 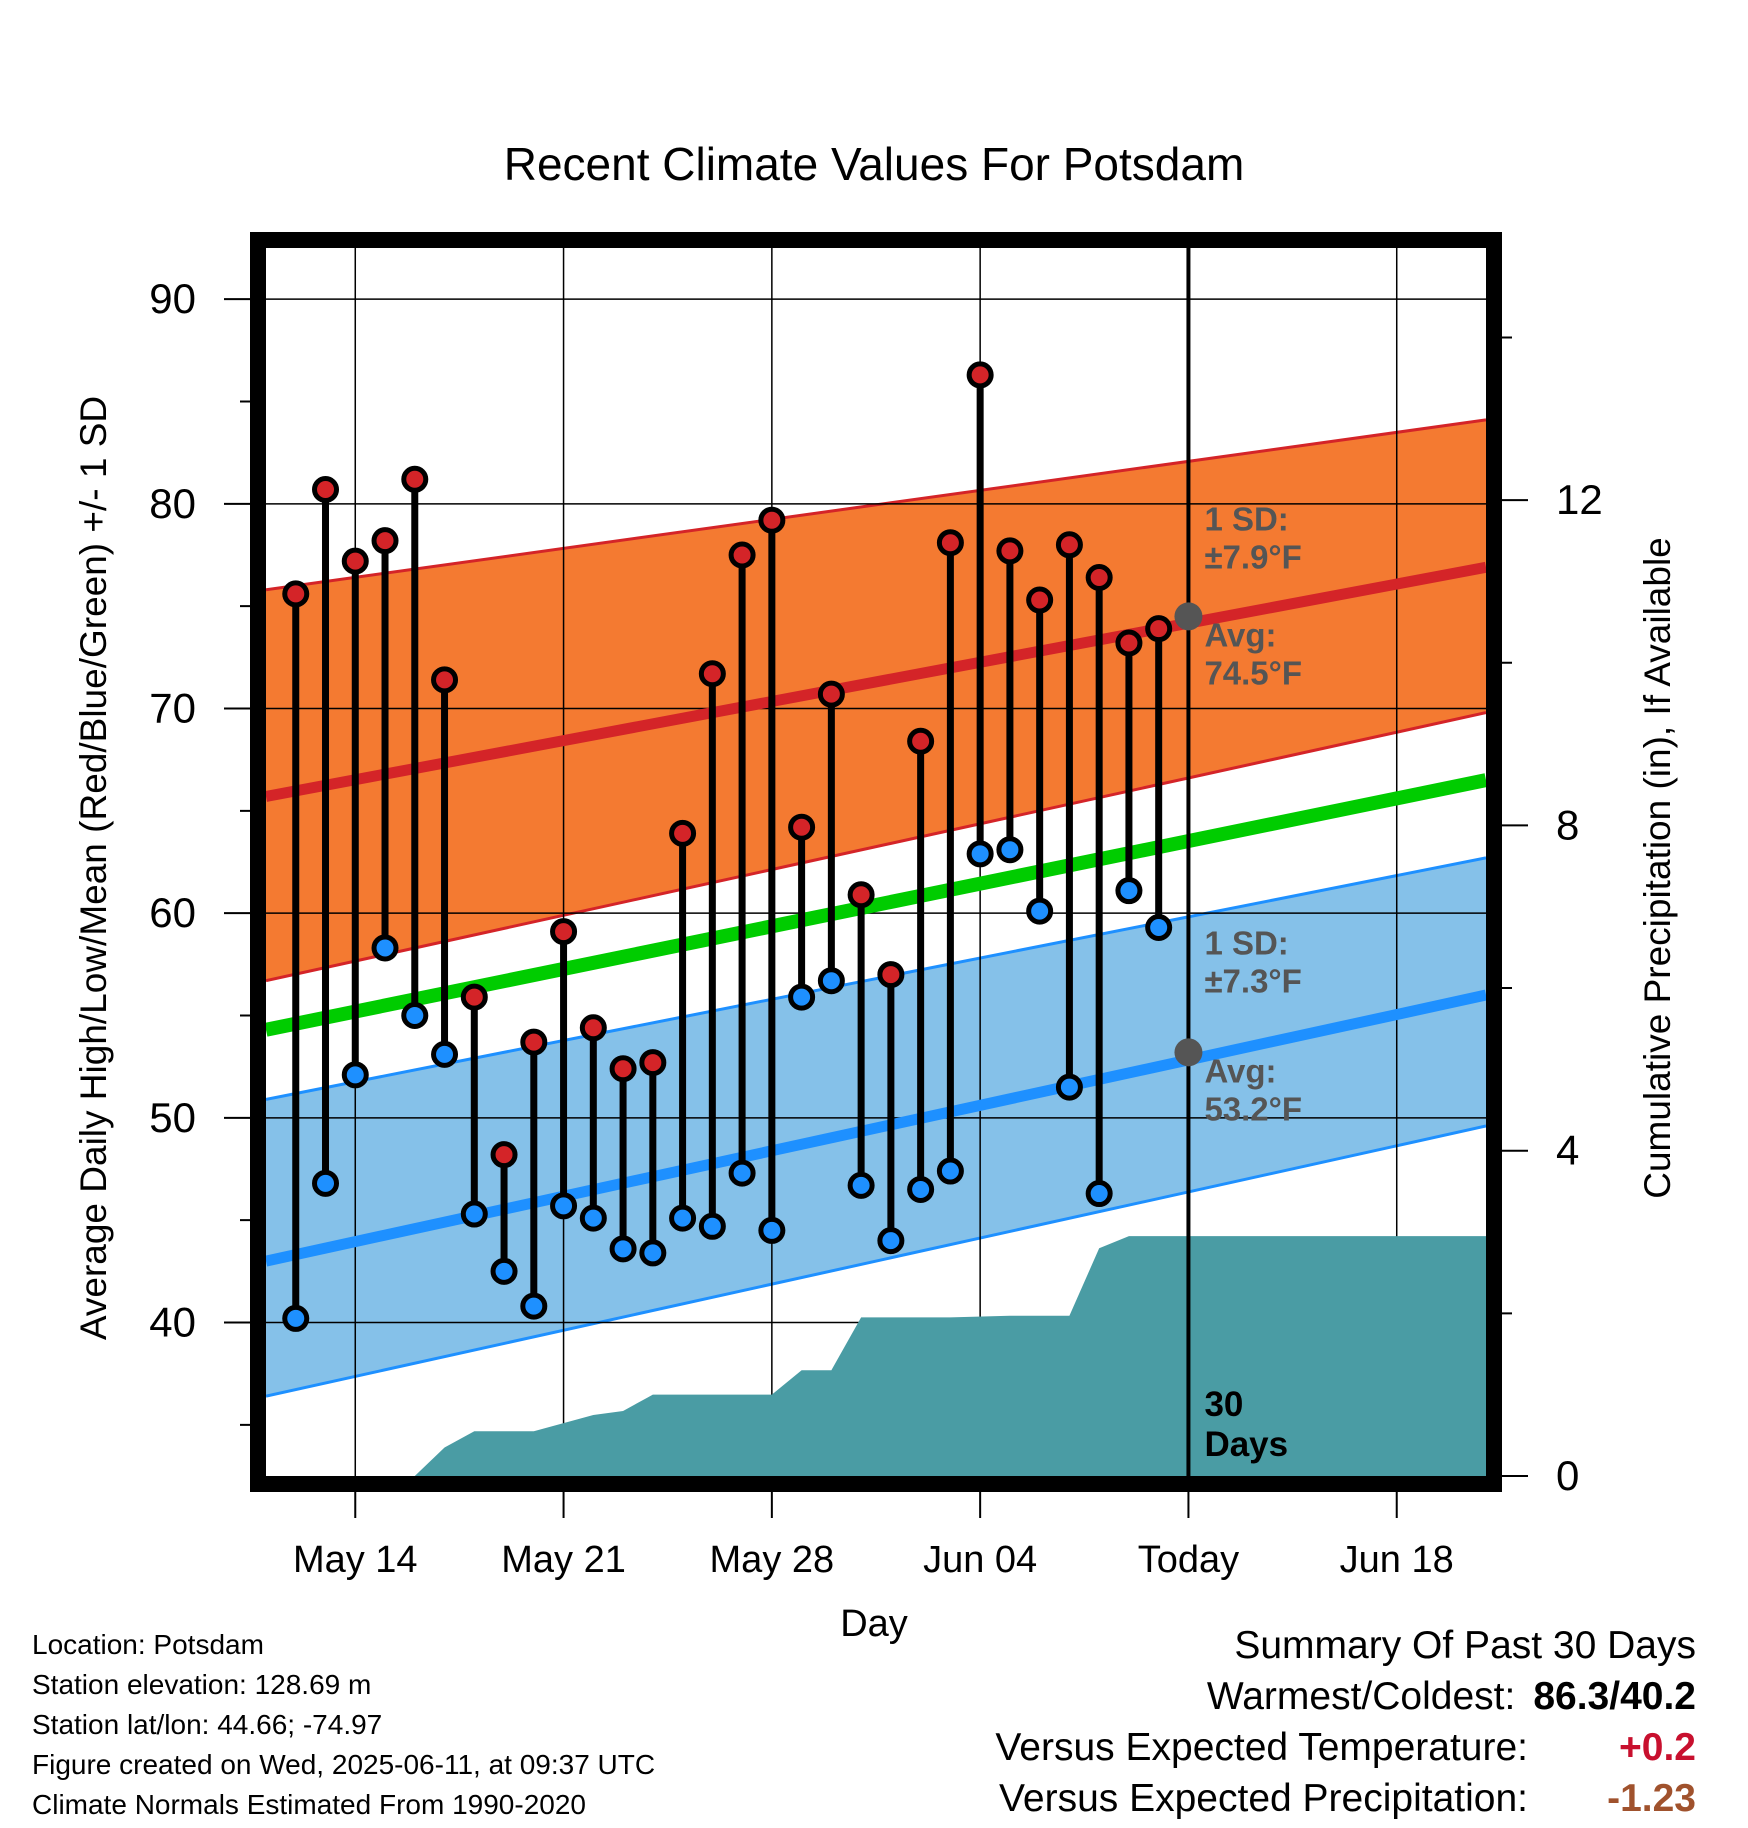 I want to click on elevation-text: Station elevation: 128.69 m, so click(x=202, y=1684).